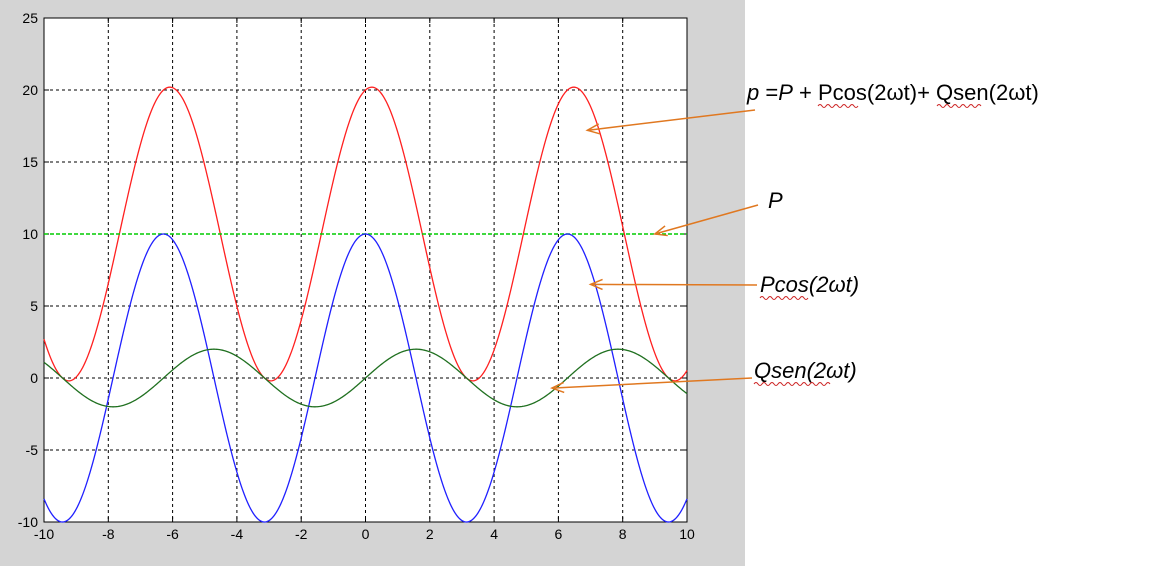  What do you see at coordinates (792, 384) in the screenshot?
I see `squiggle-qsen2` at bounding box center [792, 384].